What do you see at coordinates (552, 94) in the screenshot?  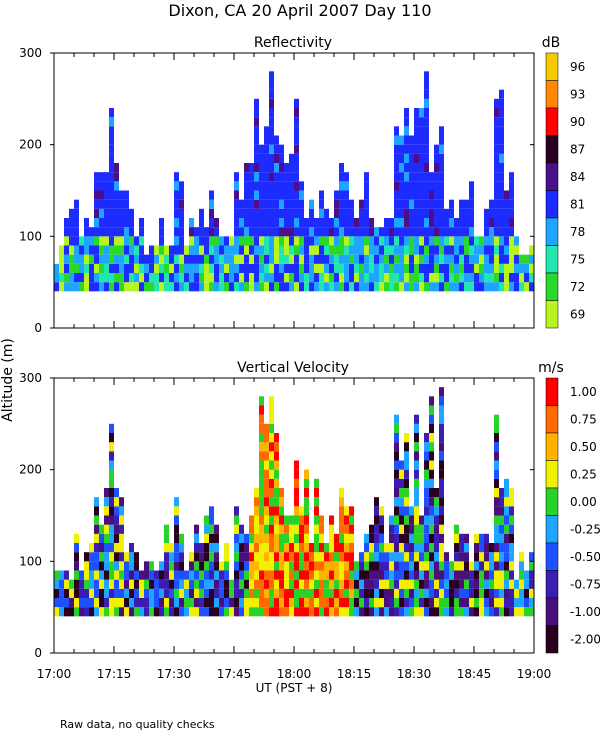 I see `colorbar-swatch` at bounding box center [552, 94].